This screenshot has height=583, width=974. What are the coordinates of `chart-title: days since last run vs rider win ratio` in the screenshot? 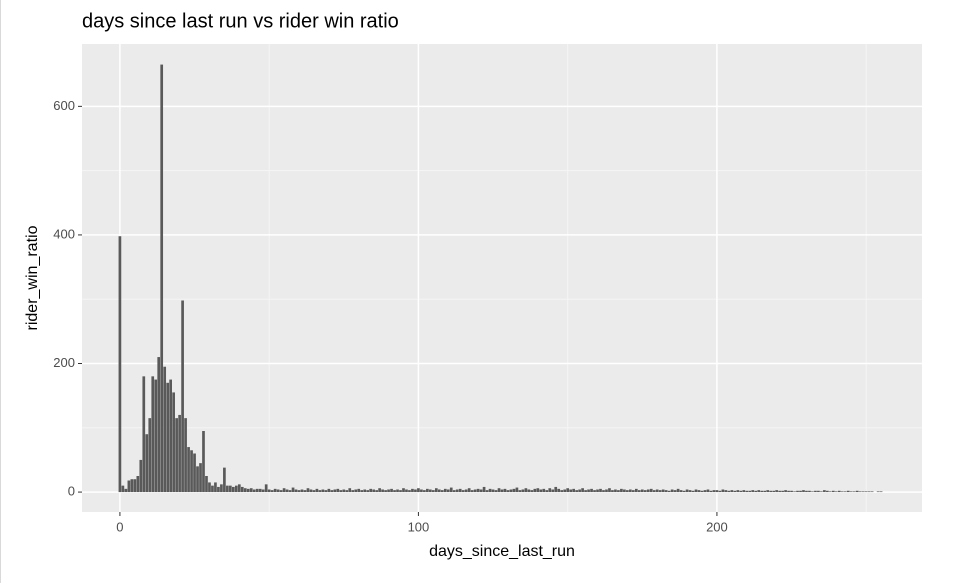 It's located at (240, 21).